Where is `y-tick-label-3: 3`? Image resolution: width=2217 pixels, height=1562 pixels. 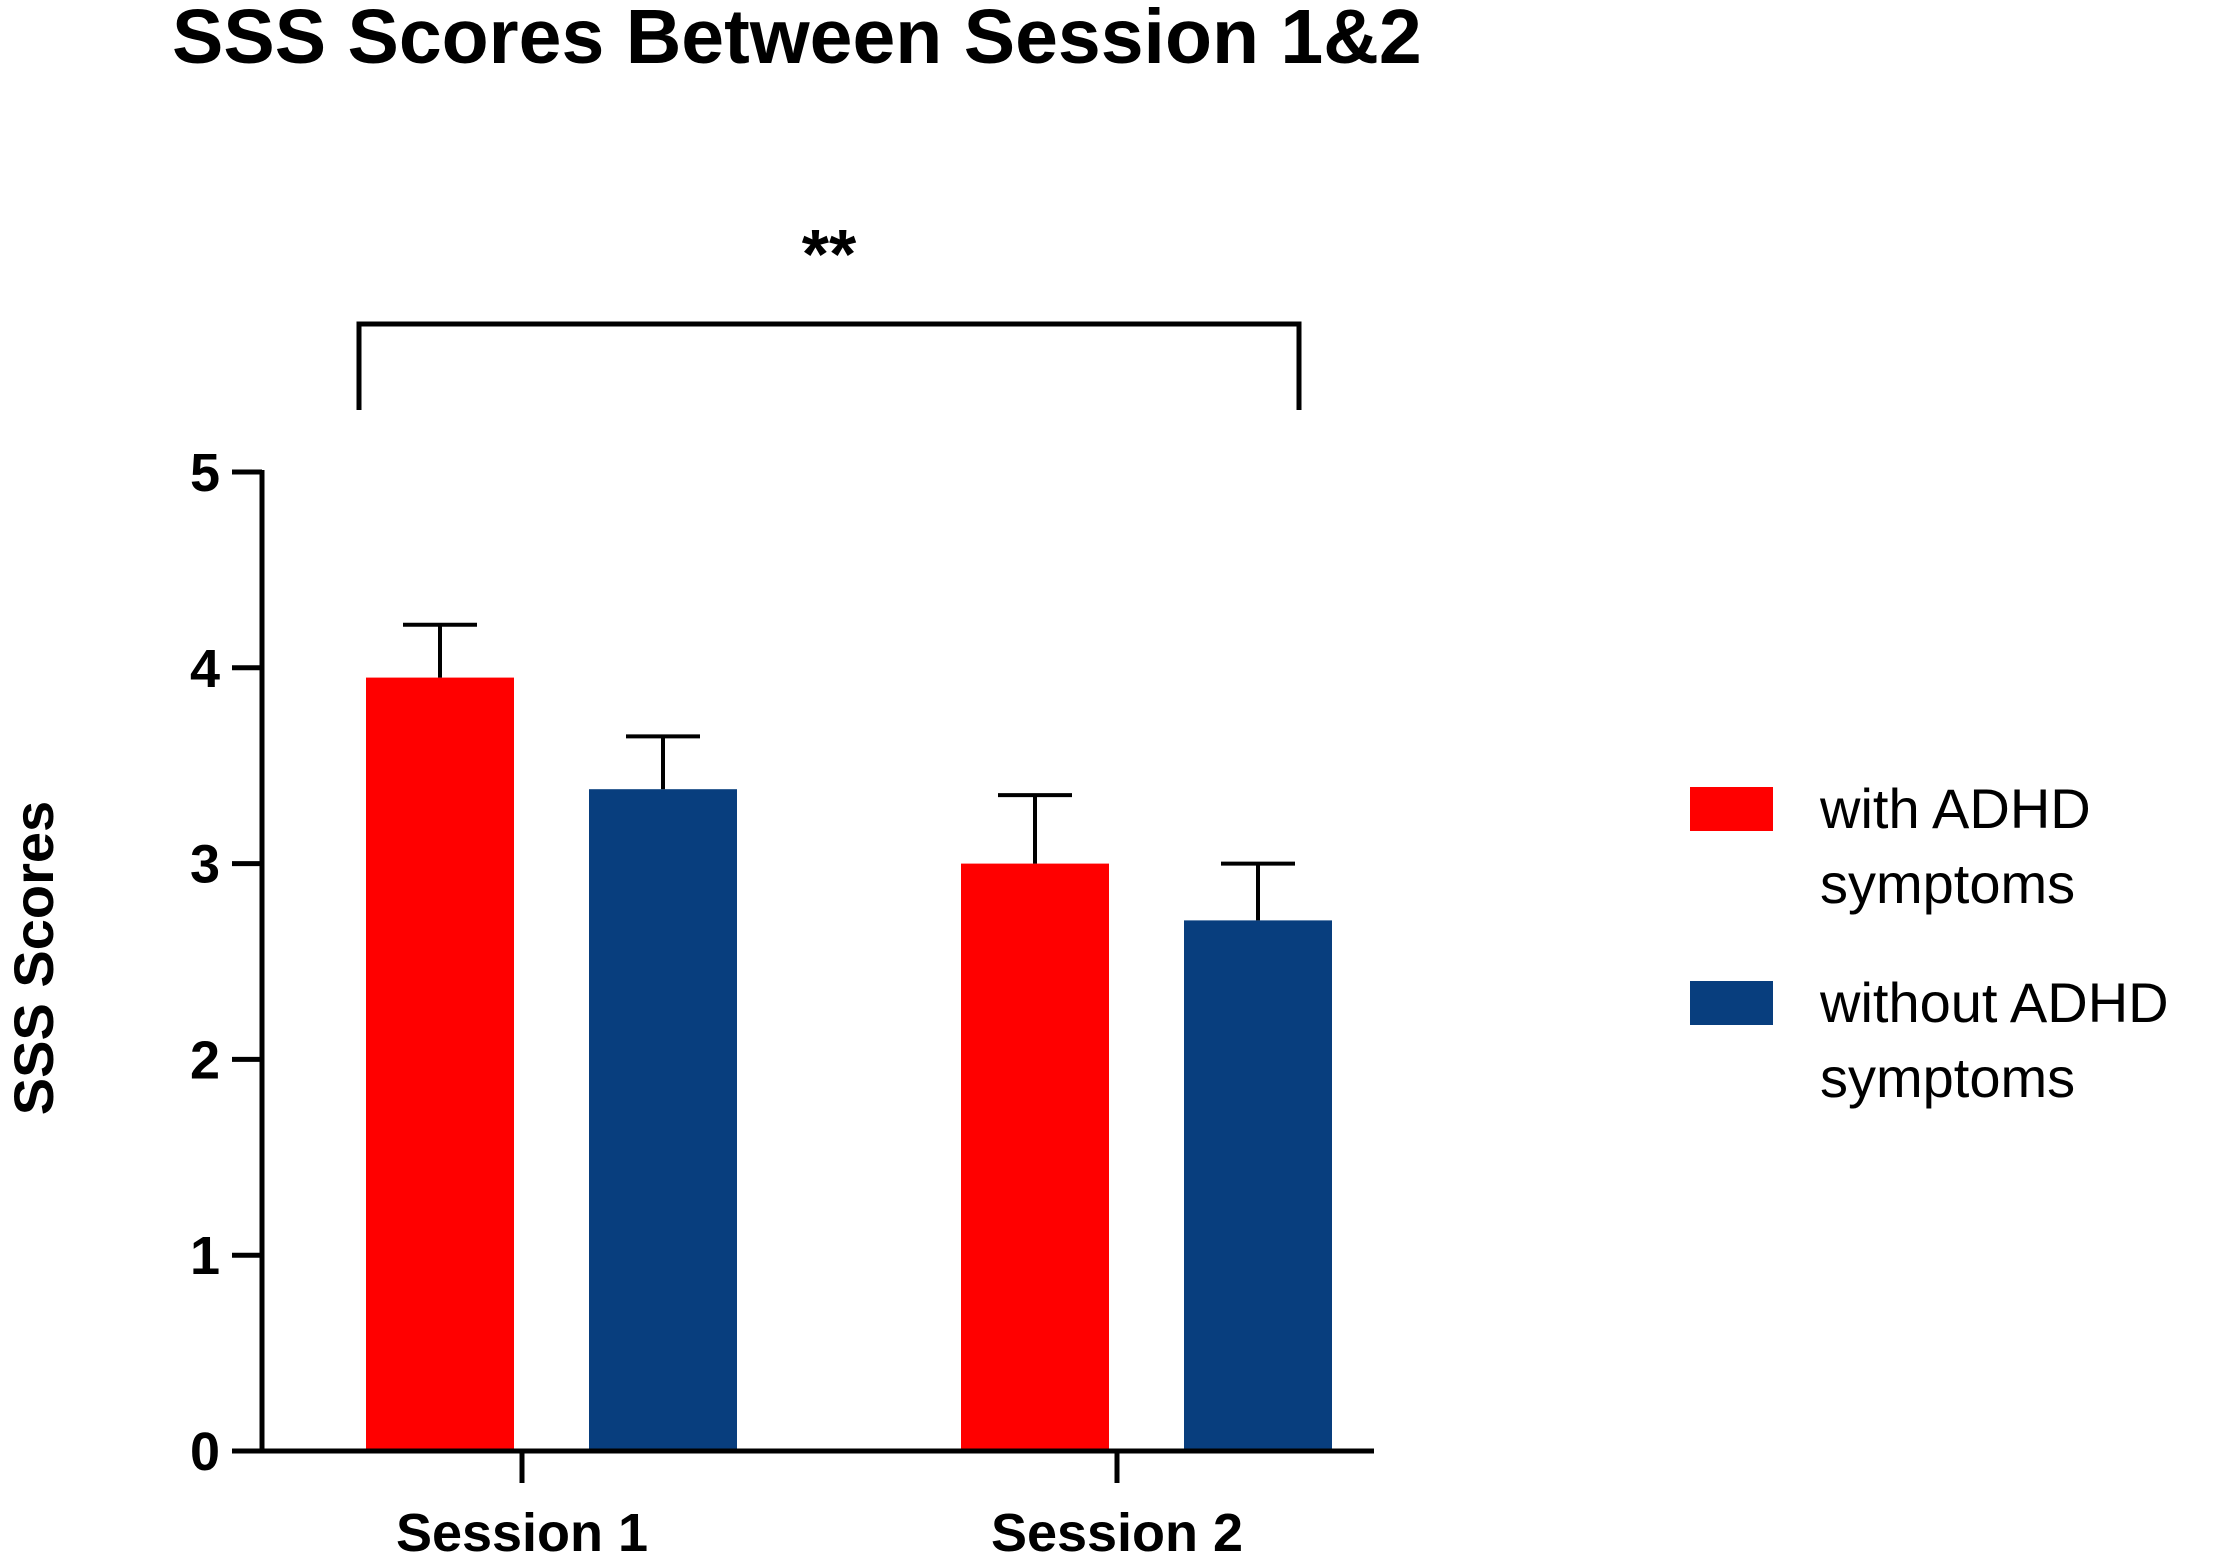
y-tick-label-3: 3 is located at coordinates (205, 865).